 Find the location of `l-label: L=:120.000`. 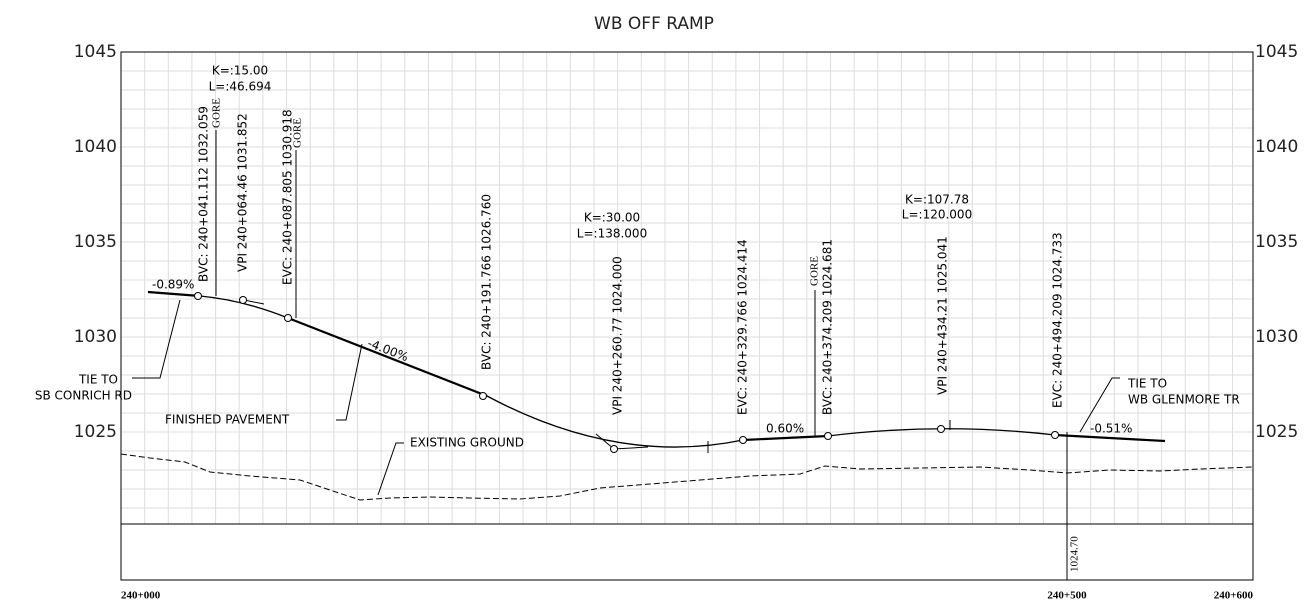

l-label: L=:120.000 is located at coordinates (937, 215).